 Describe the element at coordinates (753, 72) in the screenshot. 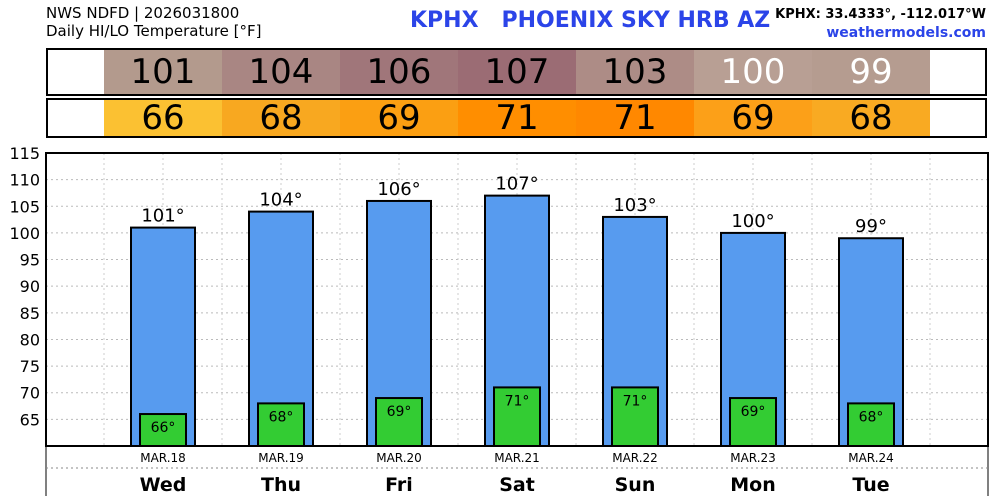

I see `high-temp-cell: 100` at that location.